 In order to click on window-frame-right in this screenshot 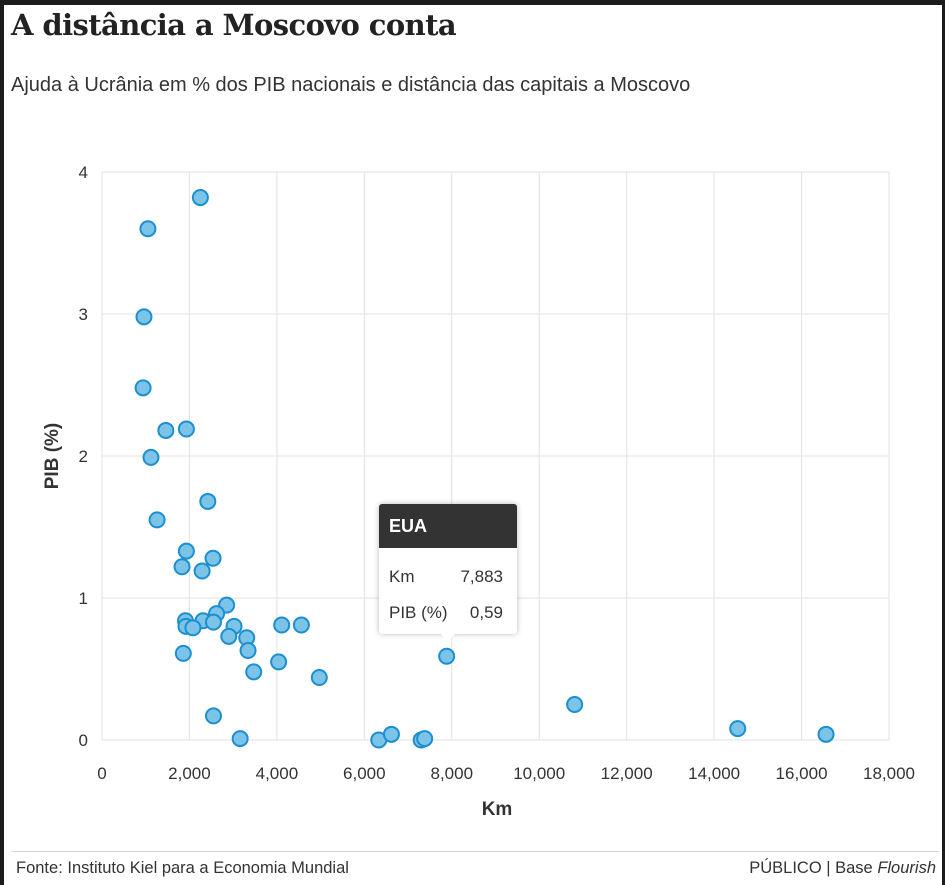, I will do `click(943, 442)`.